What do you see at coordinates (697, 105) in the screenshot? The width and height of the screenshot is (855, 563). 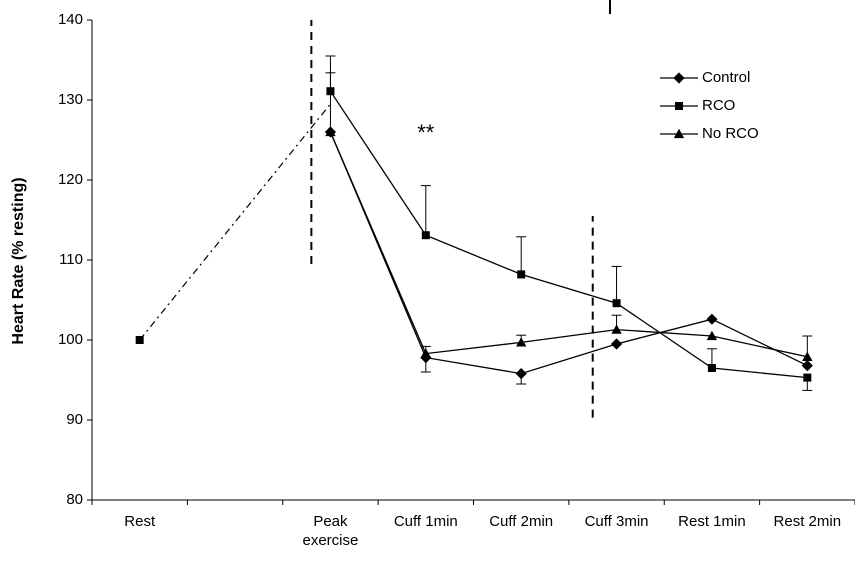 I see `legend-item: RCO` at bounding box center [697, 105].